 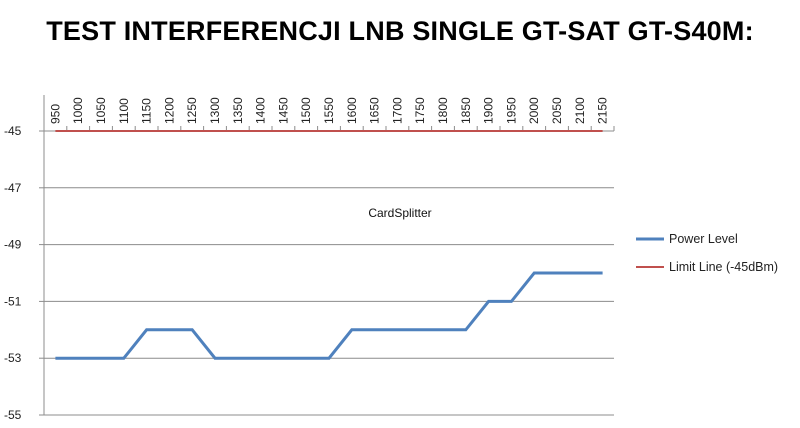 I want to click on x-tick-label: 2150, so click(x=603, y=110).